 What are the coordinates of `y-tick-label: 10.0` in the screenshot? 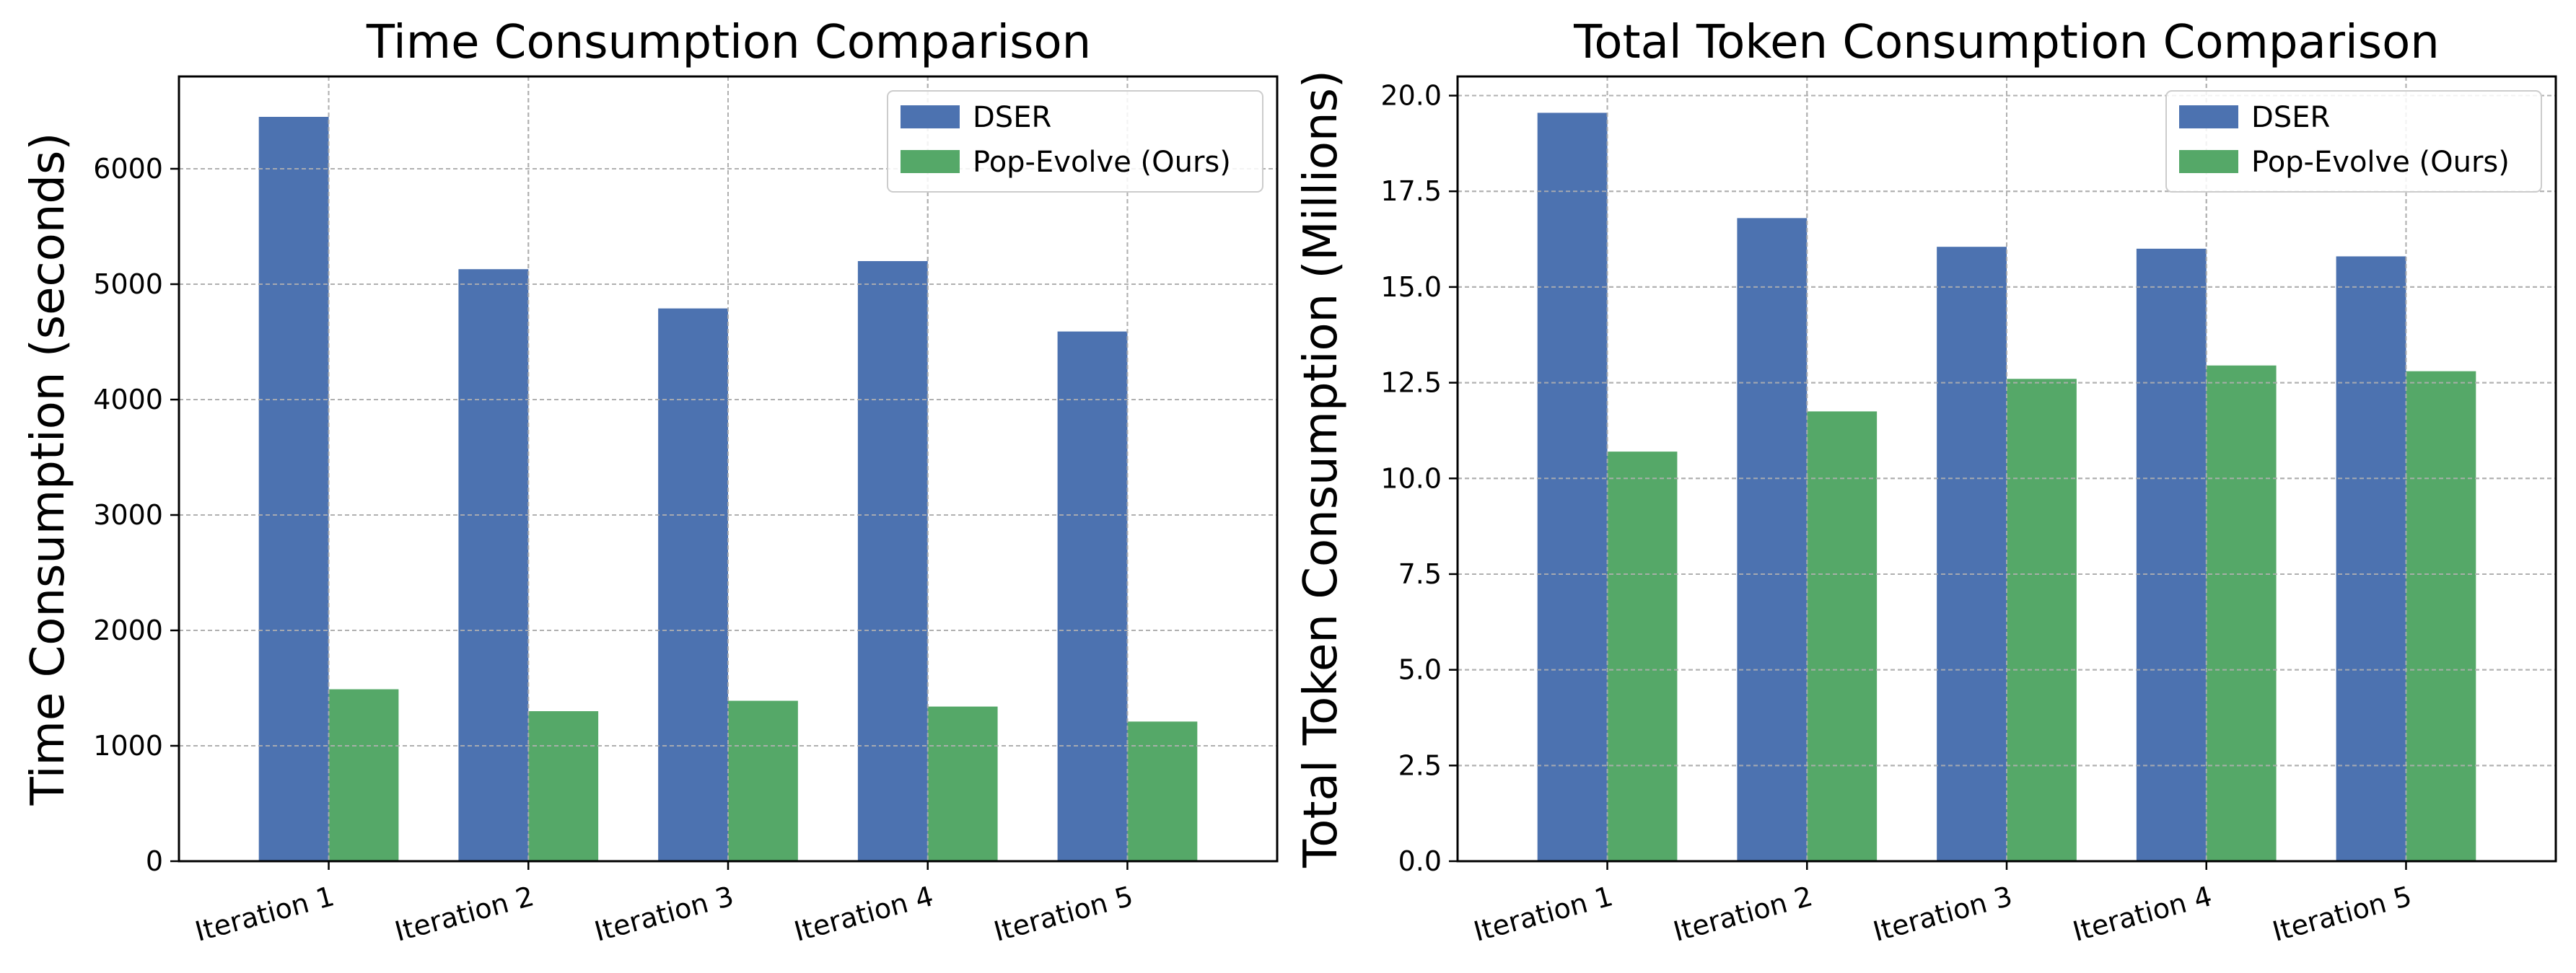 It's located at (1411, 478).